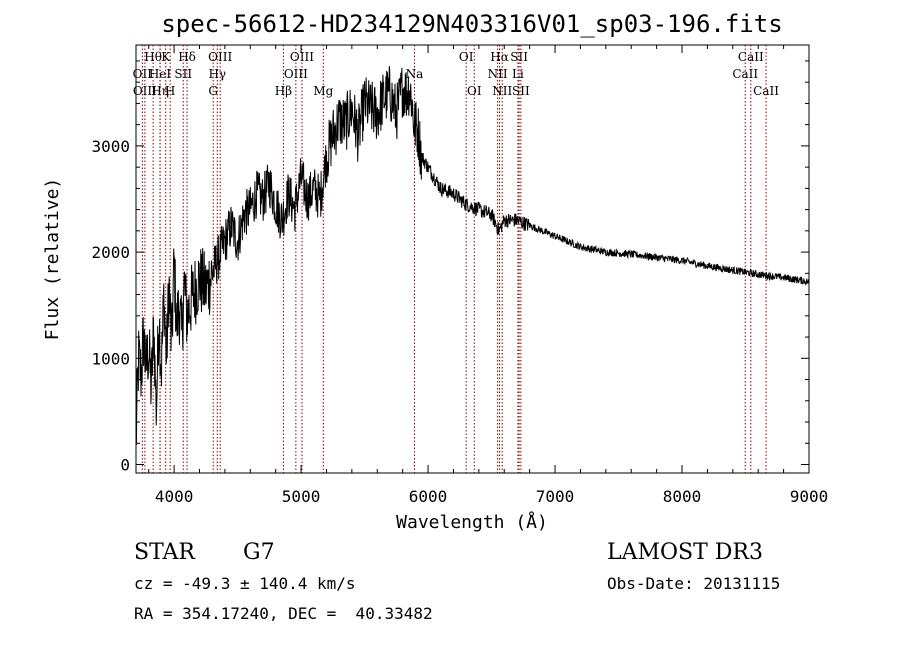 The height and width of the screenshot is (649, 900). I want to click on spectral-line-label: Hα, so click(499, 57).